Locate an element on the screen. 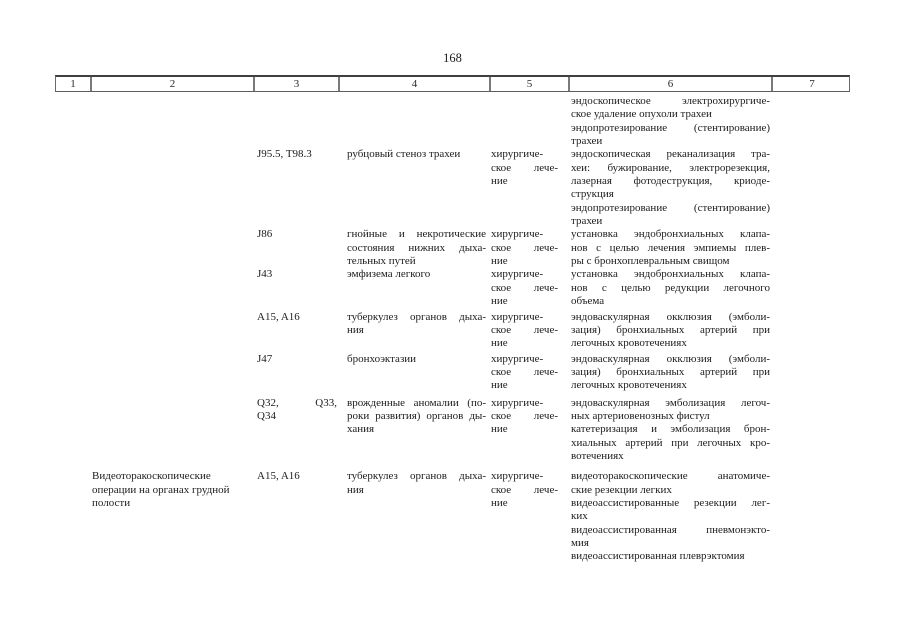 The width and height of the screenshot is (905, 640). text-line: тельных путей is located at coordinates (381, 261).